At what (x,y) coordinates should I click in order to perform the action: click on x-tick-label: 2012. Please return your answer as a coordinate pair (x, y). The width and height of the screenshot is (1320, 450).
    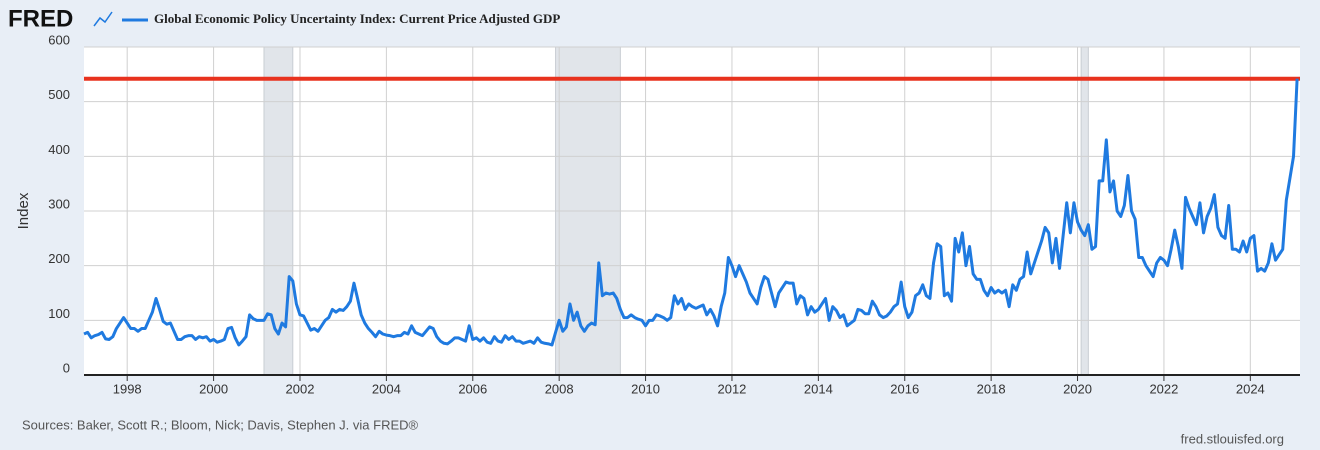
    Looking at the image, I should click on (731, 388).